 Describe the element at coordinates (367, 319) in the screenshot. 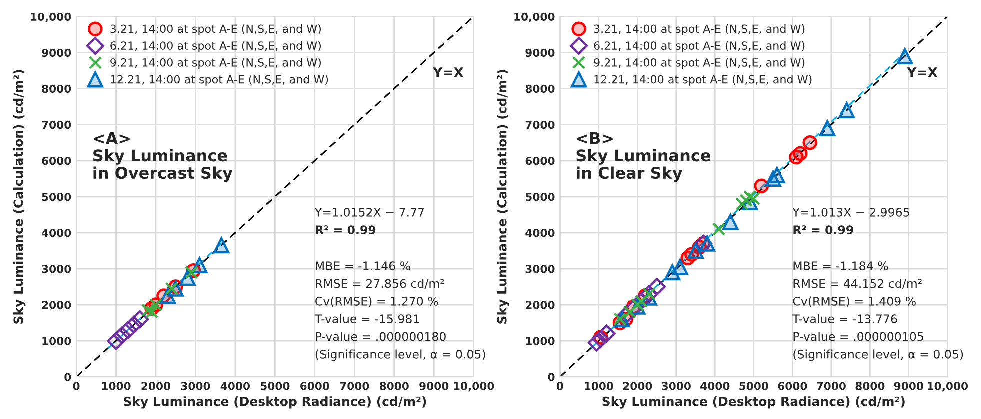

I see `annotation: T-value = -15.981` at that location.